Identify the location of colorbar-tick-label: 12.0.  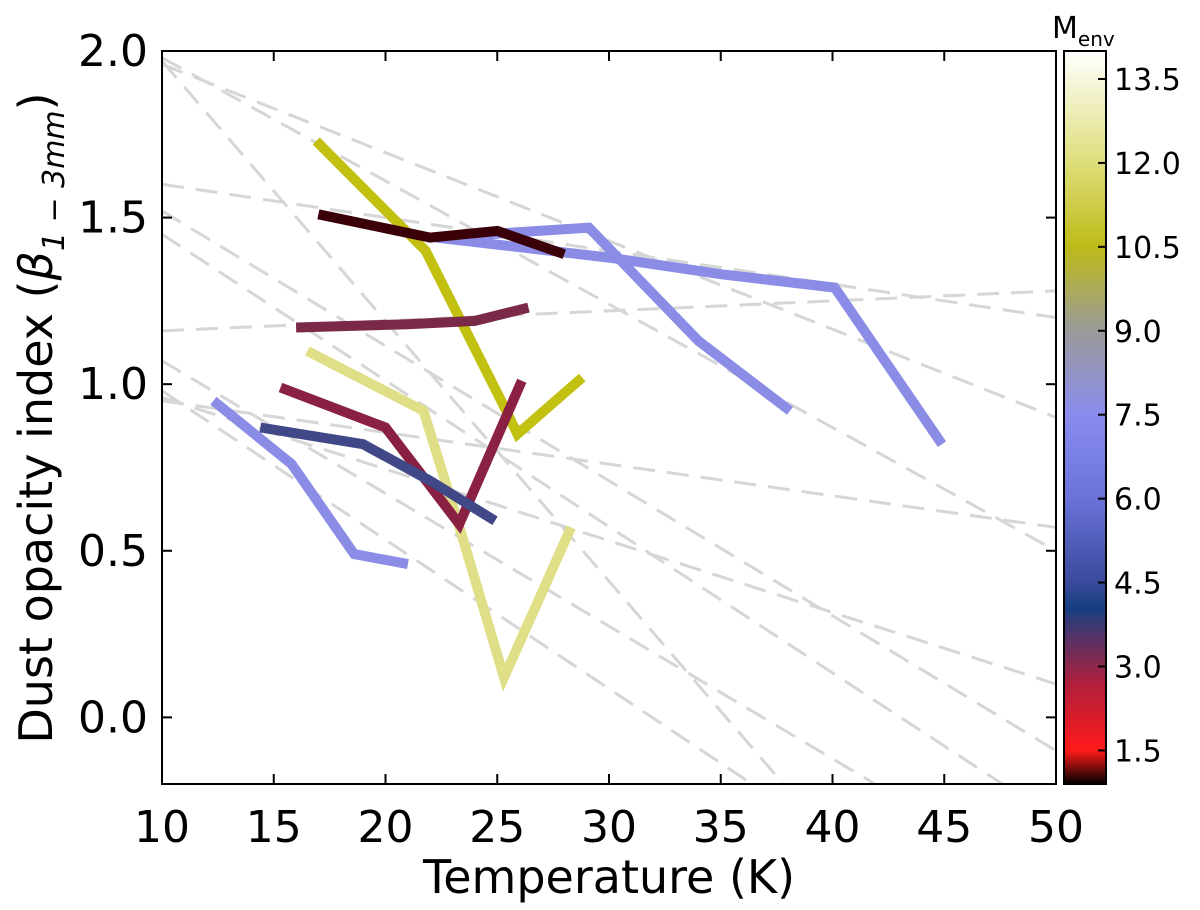
(1147, 164).